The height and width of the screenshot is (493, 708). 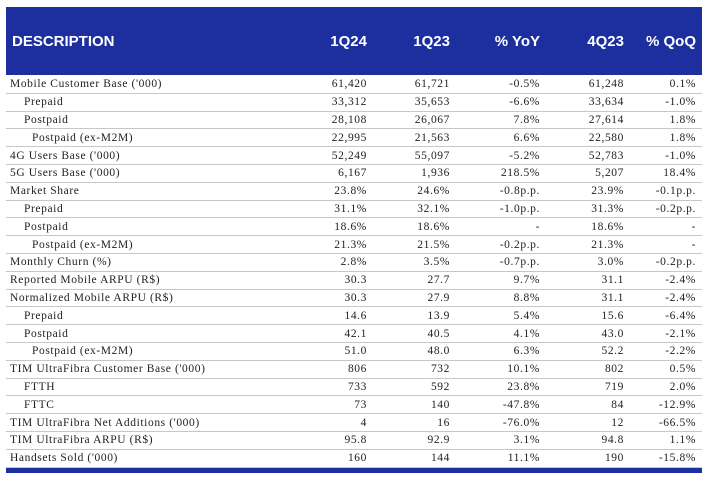 What do you see at coordinates (328, 440) in the screenshot?
I see `cell-q1-24: 95.8` at bounding box center [328, 440].